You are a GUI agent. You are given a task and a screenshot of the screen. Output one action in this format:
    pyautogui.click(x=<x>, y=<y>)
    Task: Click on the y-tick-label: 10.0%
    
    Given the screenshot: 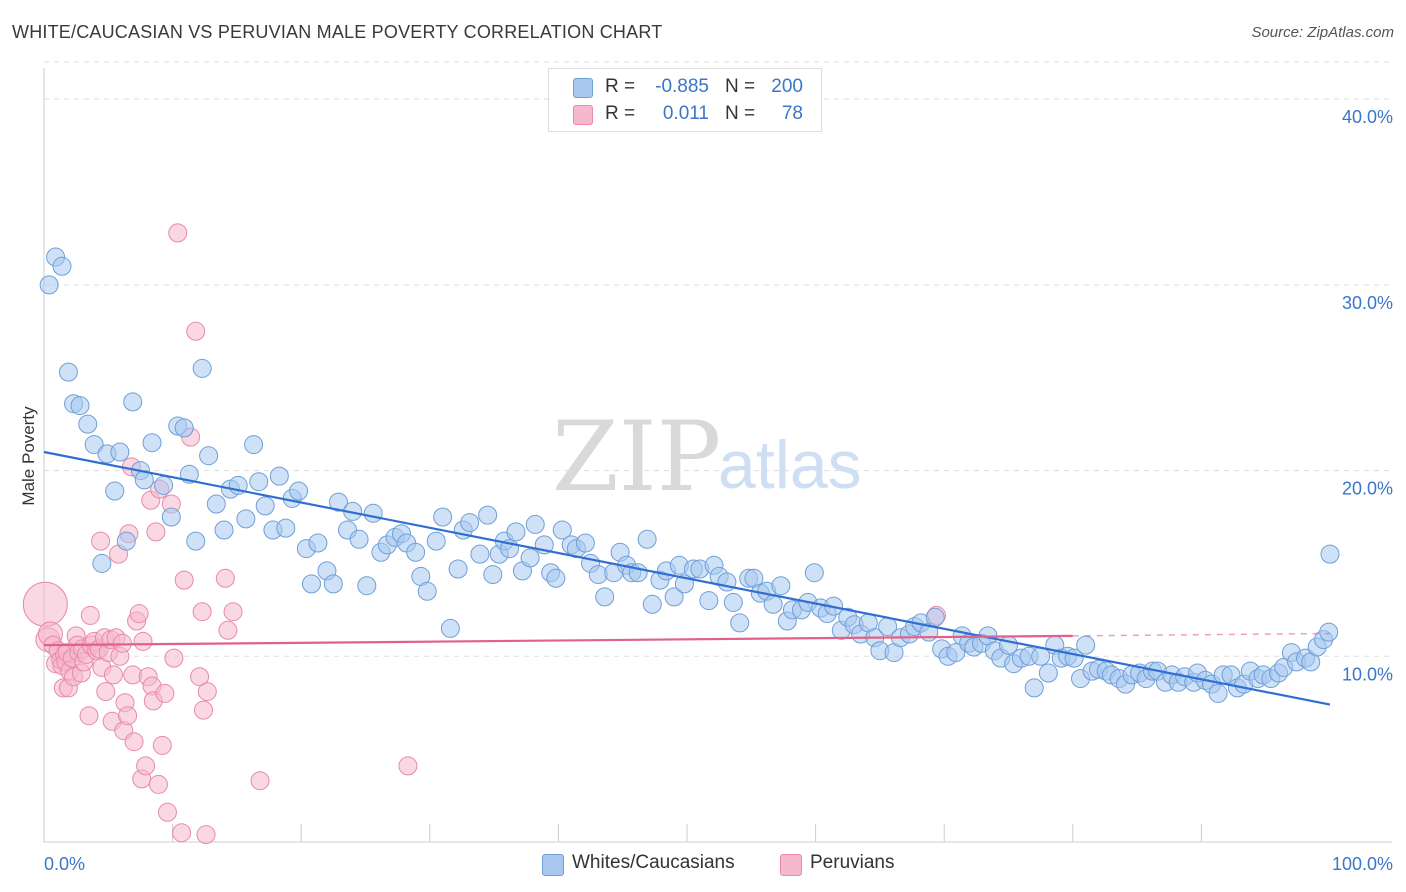 What is the action you would take?
    pyautogui.click(x=1367, y=674)
    